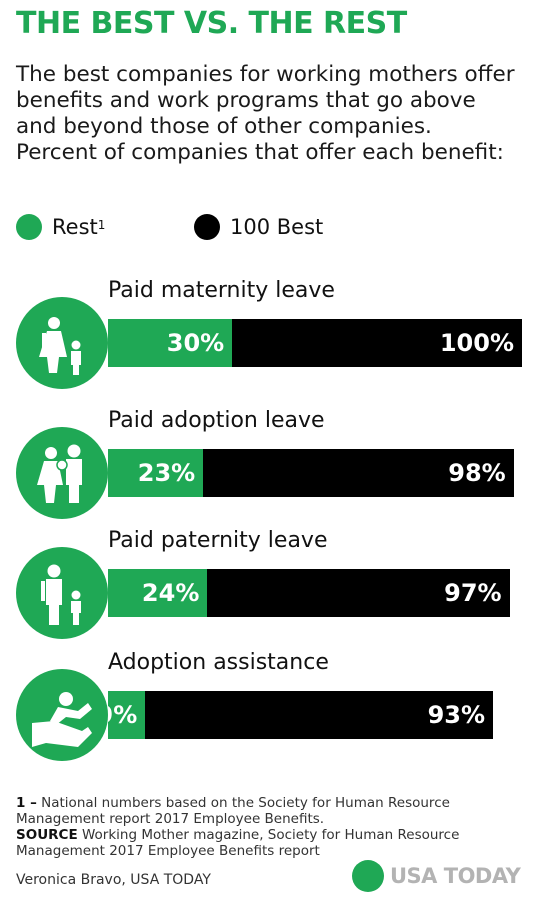 The width and height of the screenshot is (540, 915). What do you see at coordinates (456, 715) in the screenshot?
I see `data-label-best: 93%` at bounding box center [456, 715].